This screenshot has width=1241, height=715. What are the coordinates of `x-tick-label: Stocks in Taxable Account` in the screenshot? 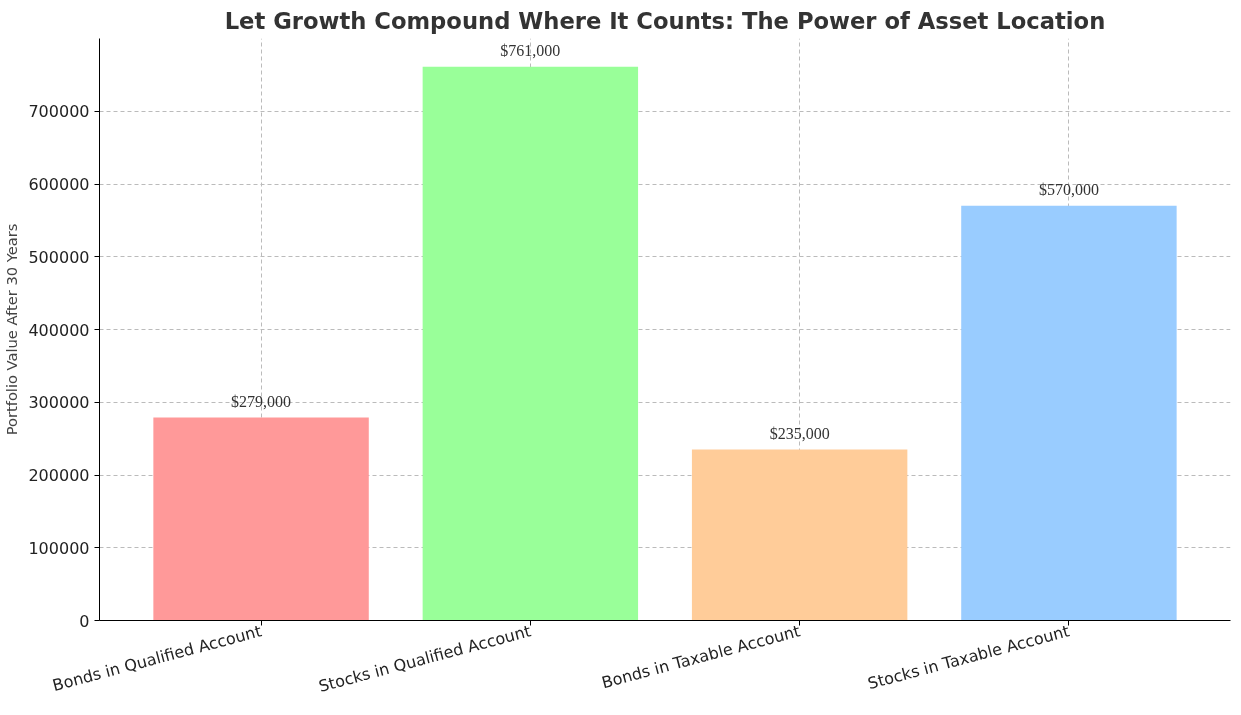 It's located at (968, 657).